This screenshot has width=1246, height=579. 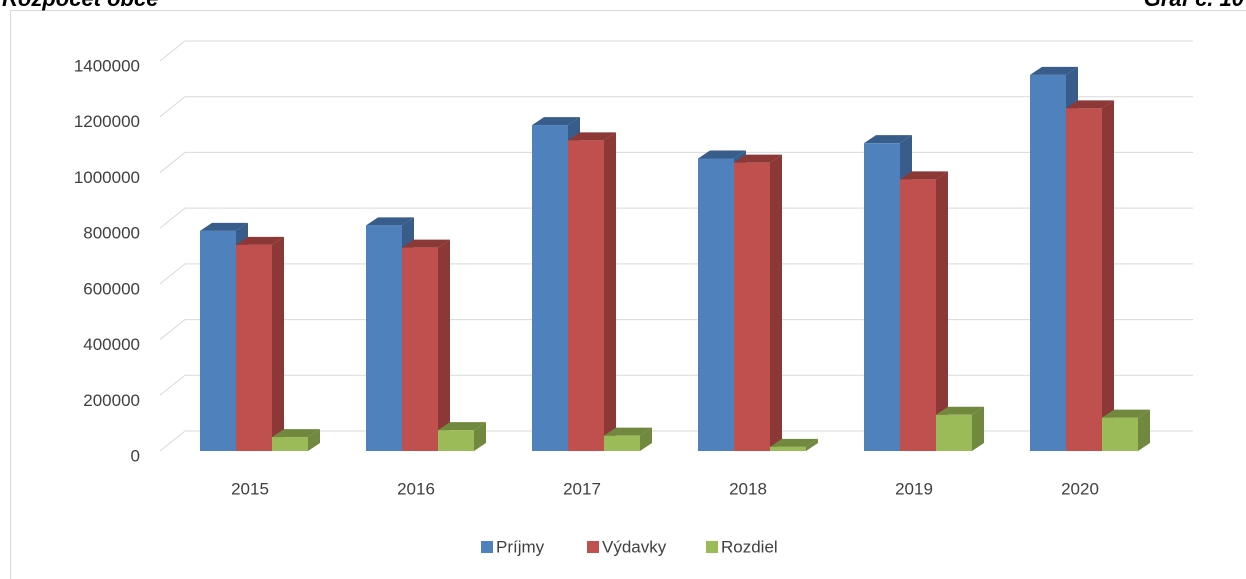 I want to click on x-tick-label: 2020, so click(x=1080, y=488).